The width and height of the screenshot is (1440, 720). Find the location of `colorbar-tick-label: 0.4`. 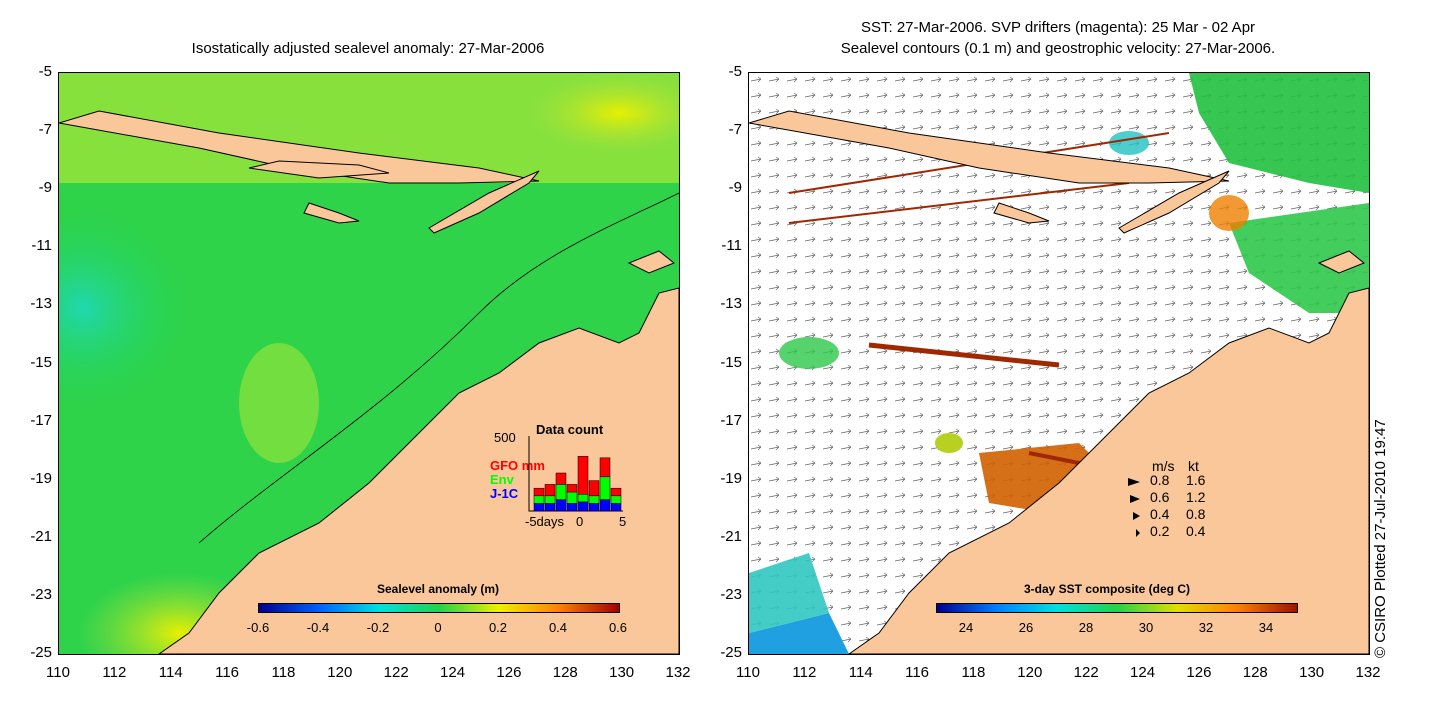

colorbar-tick-label: 0.4 is located at coordinates (558, 627).